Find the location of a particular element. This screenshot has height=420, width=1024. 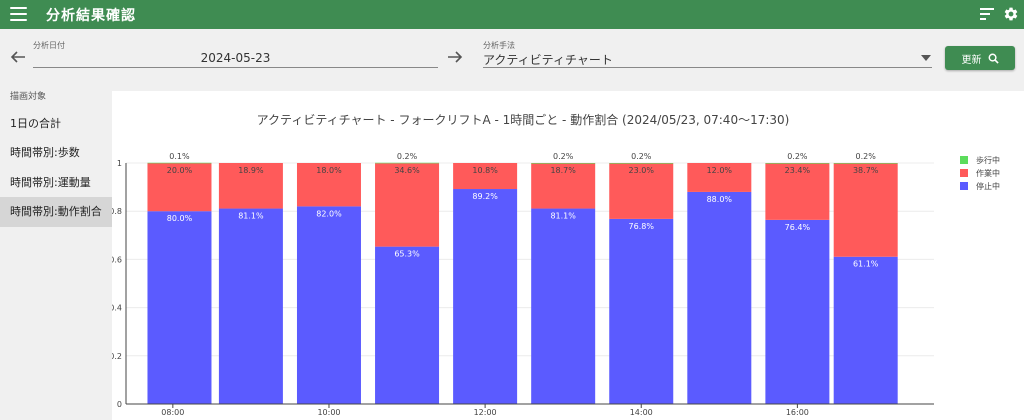

gear-icon is located at coordinates (1011, 14).